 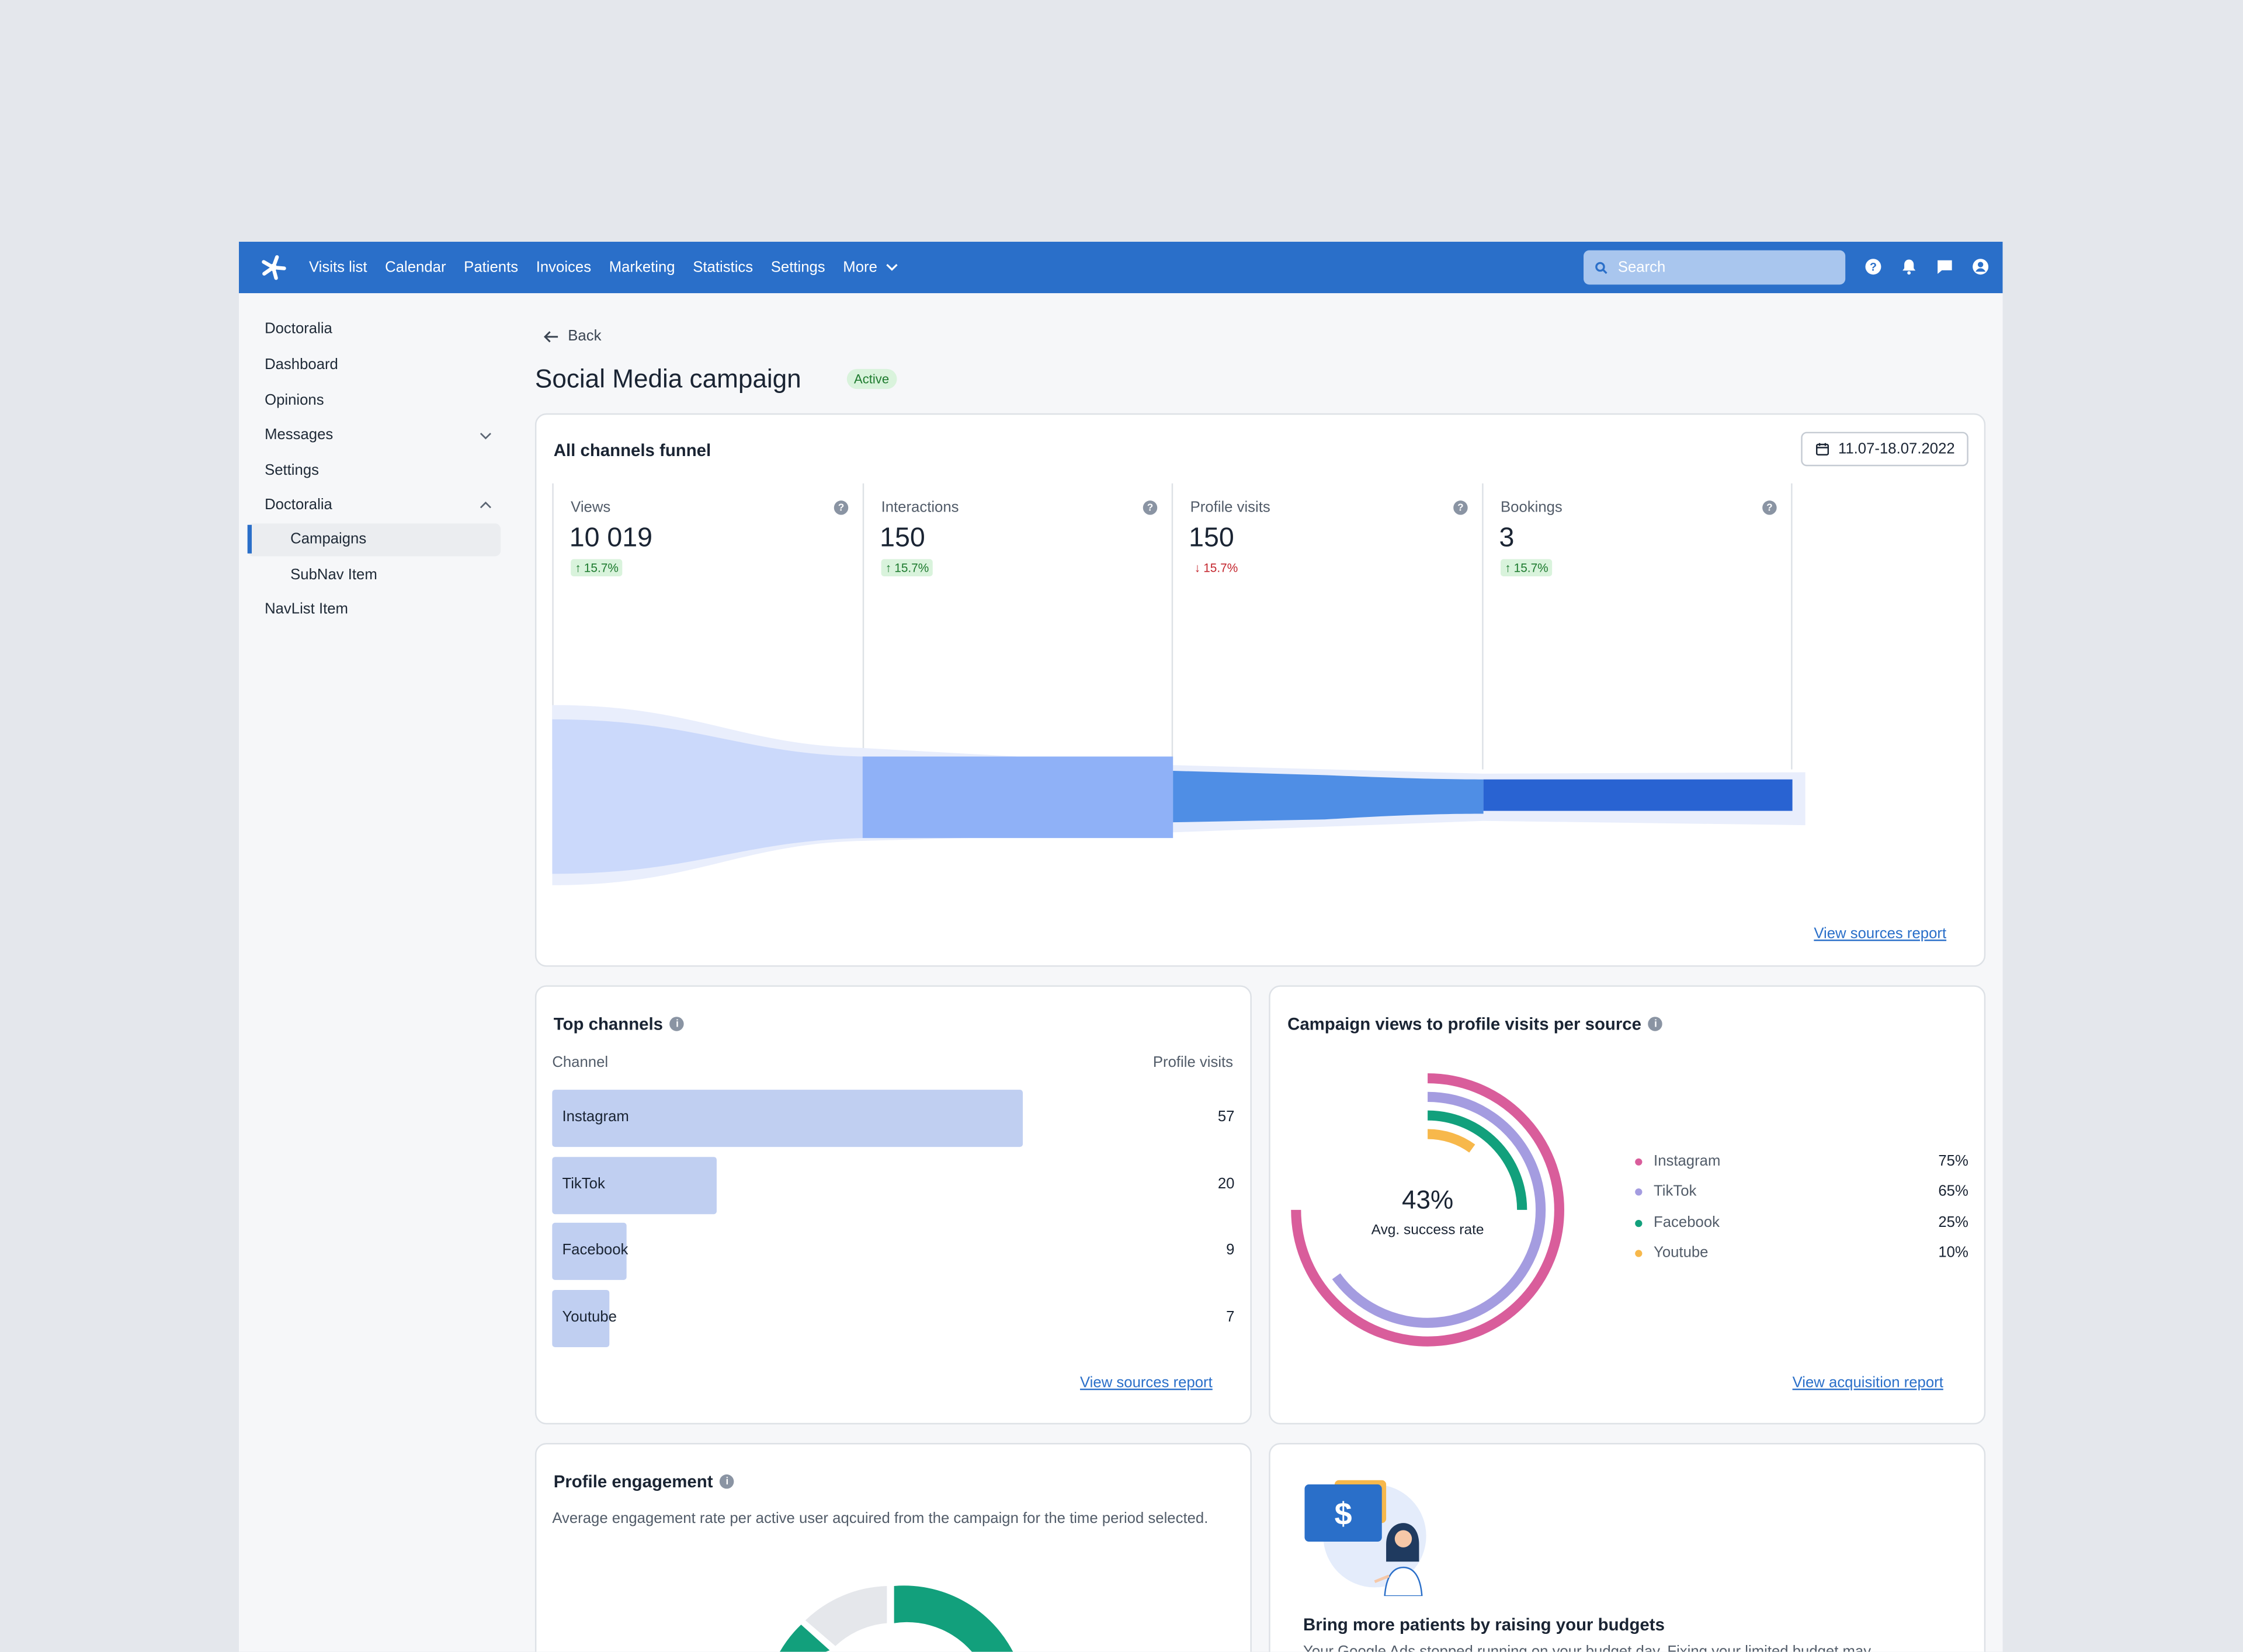 What do you see at coordinates (299, 435) in the screenshot?
I see `sidebar-item-messages: Messages` at bounding box center [299, 435].